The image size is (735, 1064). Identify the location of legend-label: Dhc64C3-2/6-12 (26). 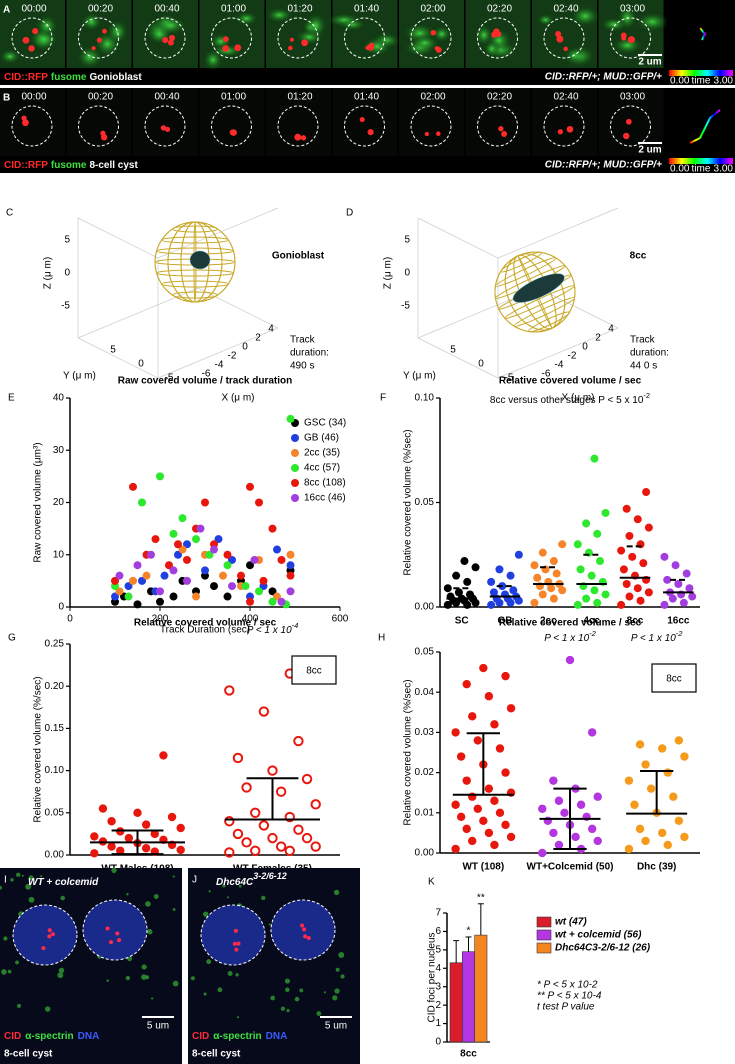
(603, 948).